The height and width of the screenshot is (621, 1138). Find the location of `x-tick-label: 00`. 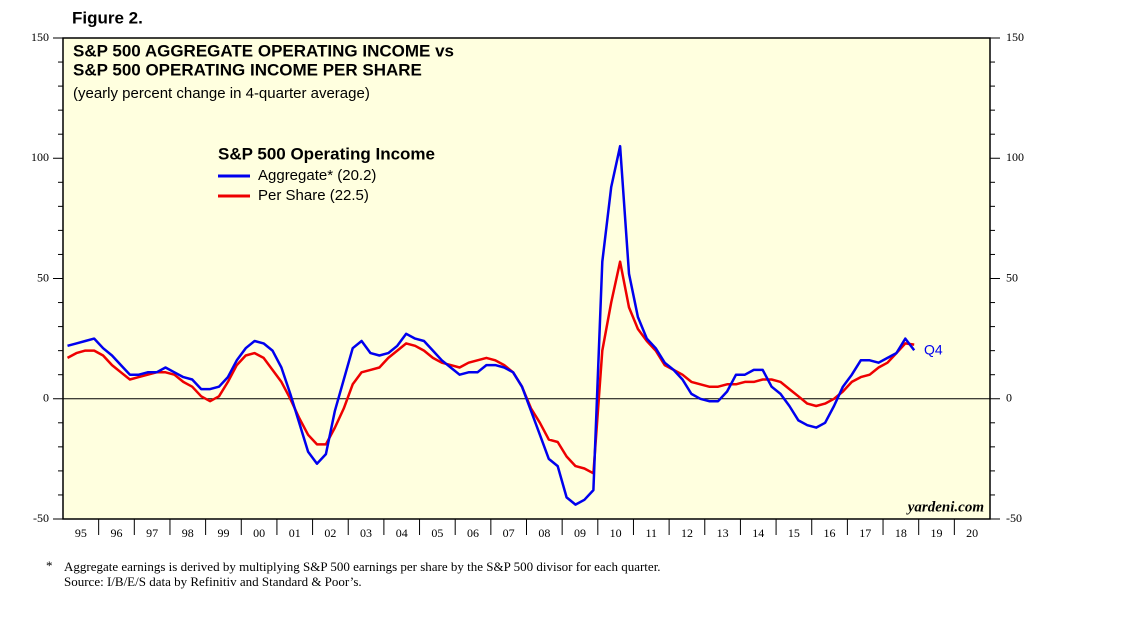

x-tick-label: 00 is located at coordinates (259, 533).